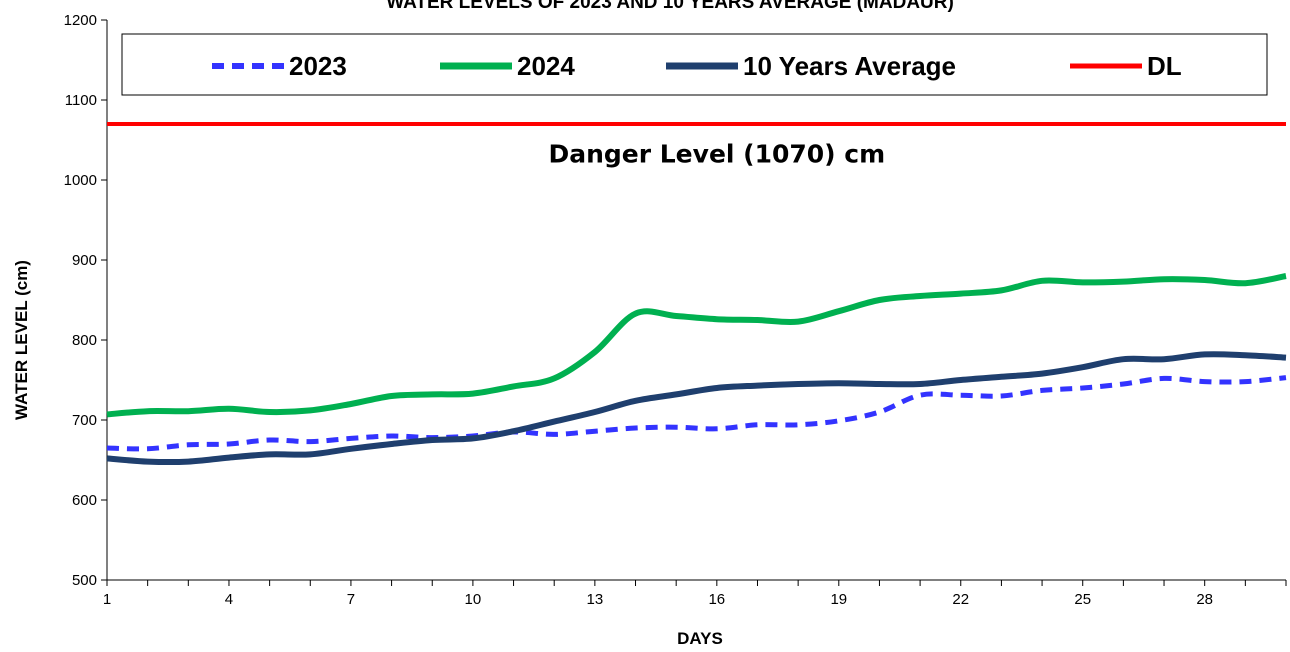 The width and height of the screenshot is (1290, 652). What do you see at coordinates (84, 340) in the screenshot?
I see `y-tick-label: 800` at bounding box center [84, 340].